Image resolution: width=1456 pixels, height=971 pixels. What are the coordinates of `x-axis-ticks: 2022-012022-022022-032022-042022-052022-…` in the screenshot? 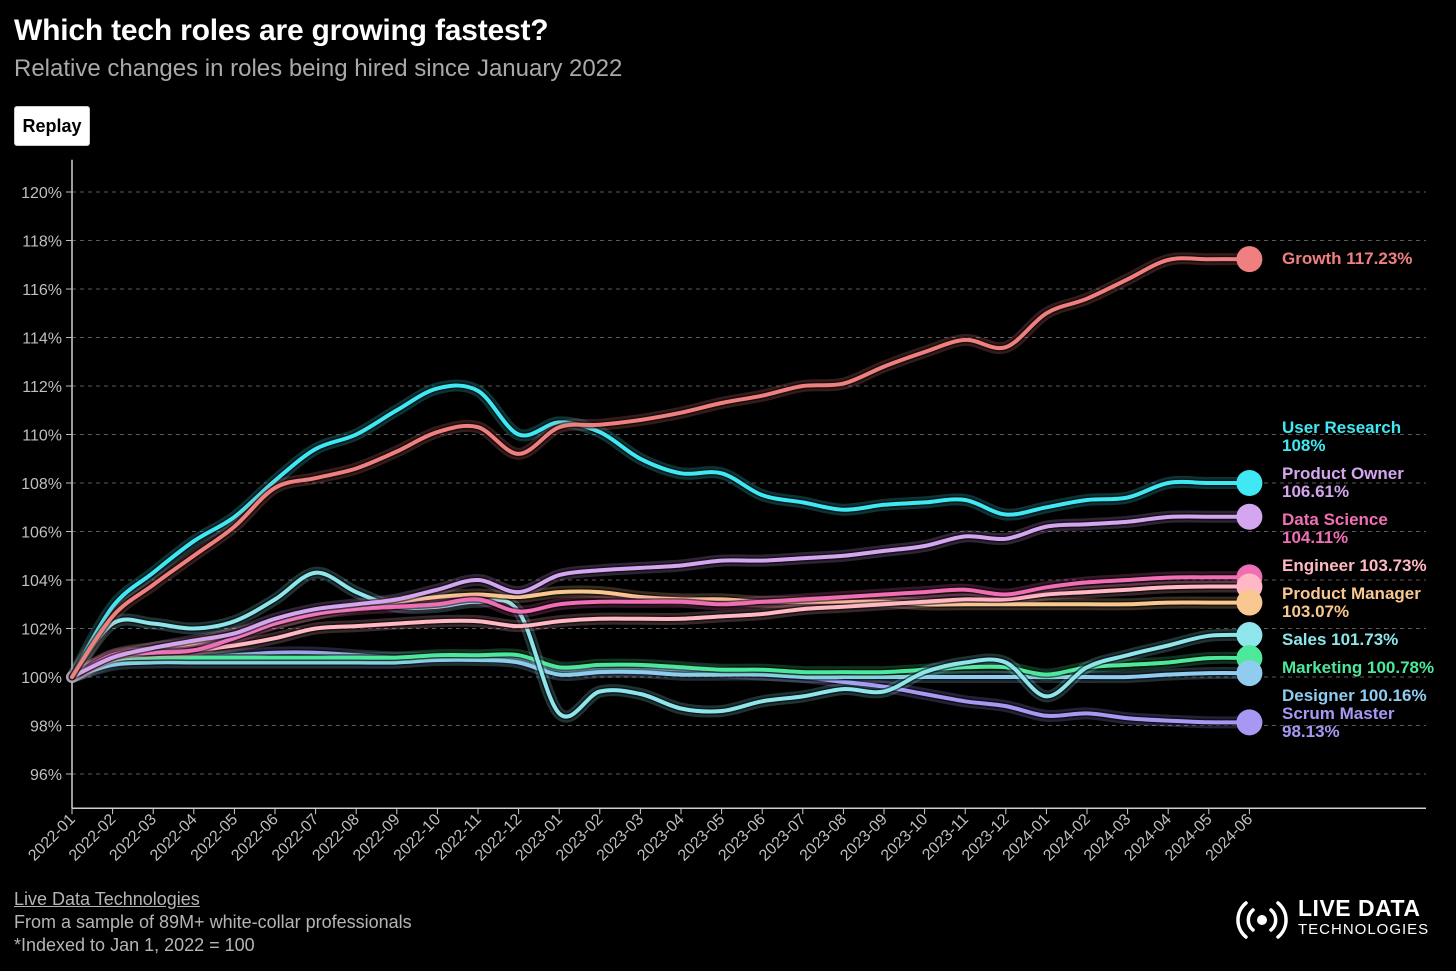 It's located at (640, 836).